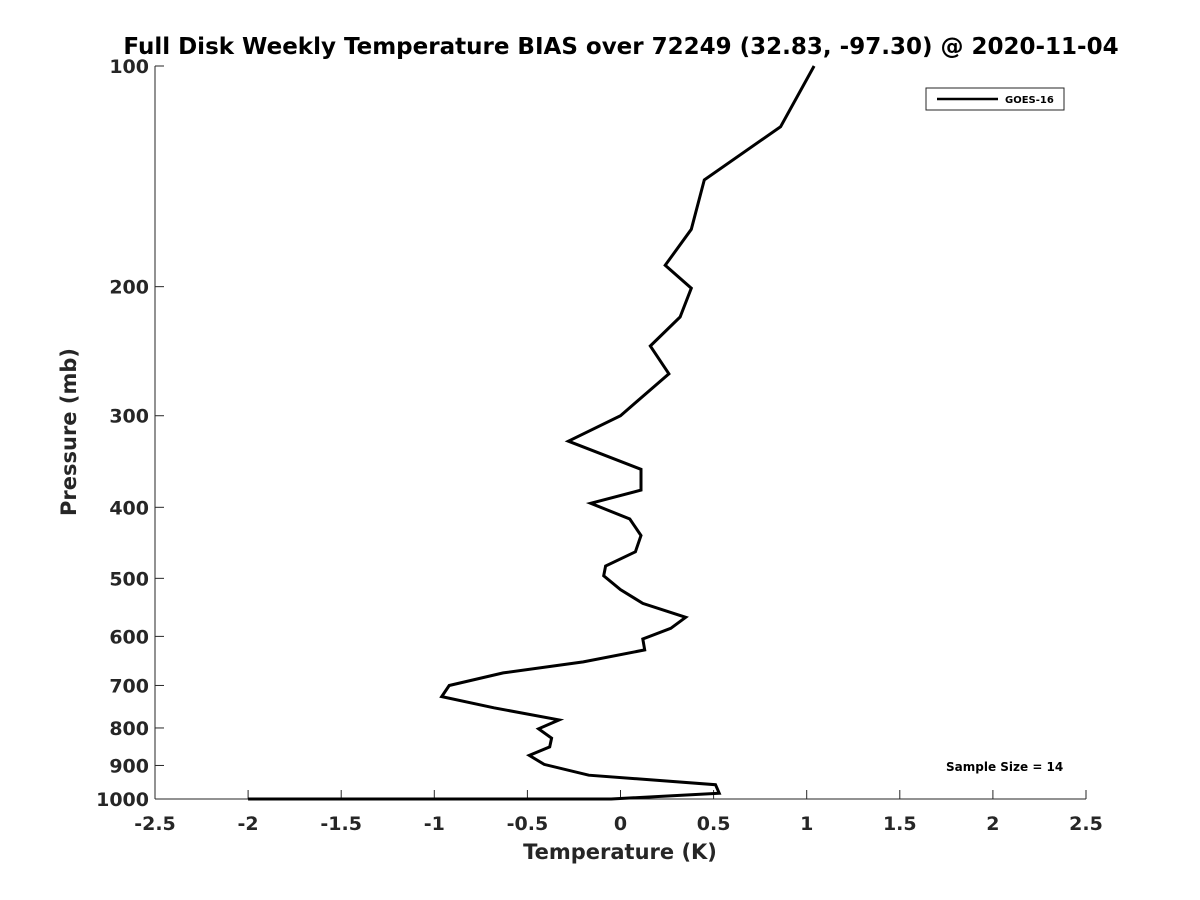  Describe the element at coordinates (129, 508) in the screenshot. I see `y-tick-label: 400` at that location.